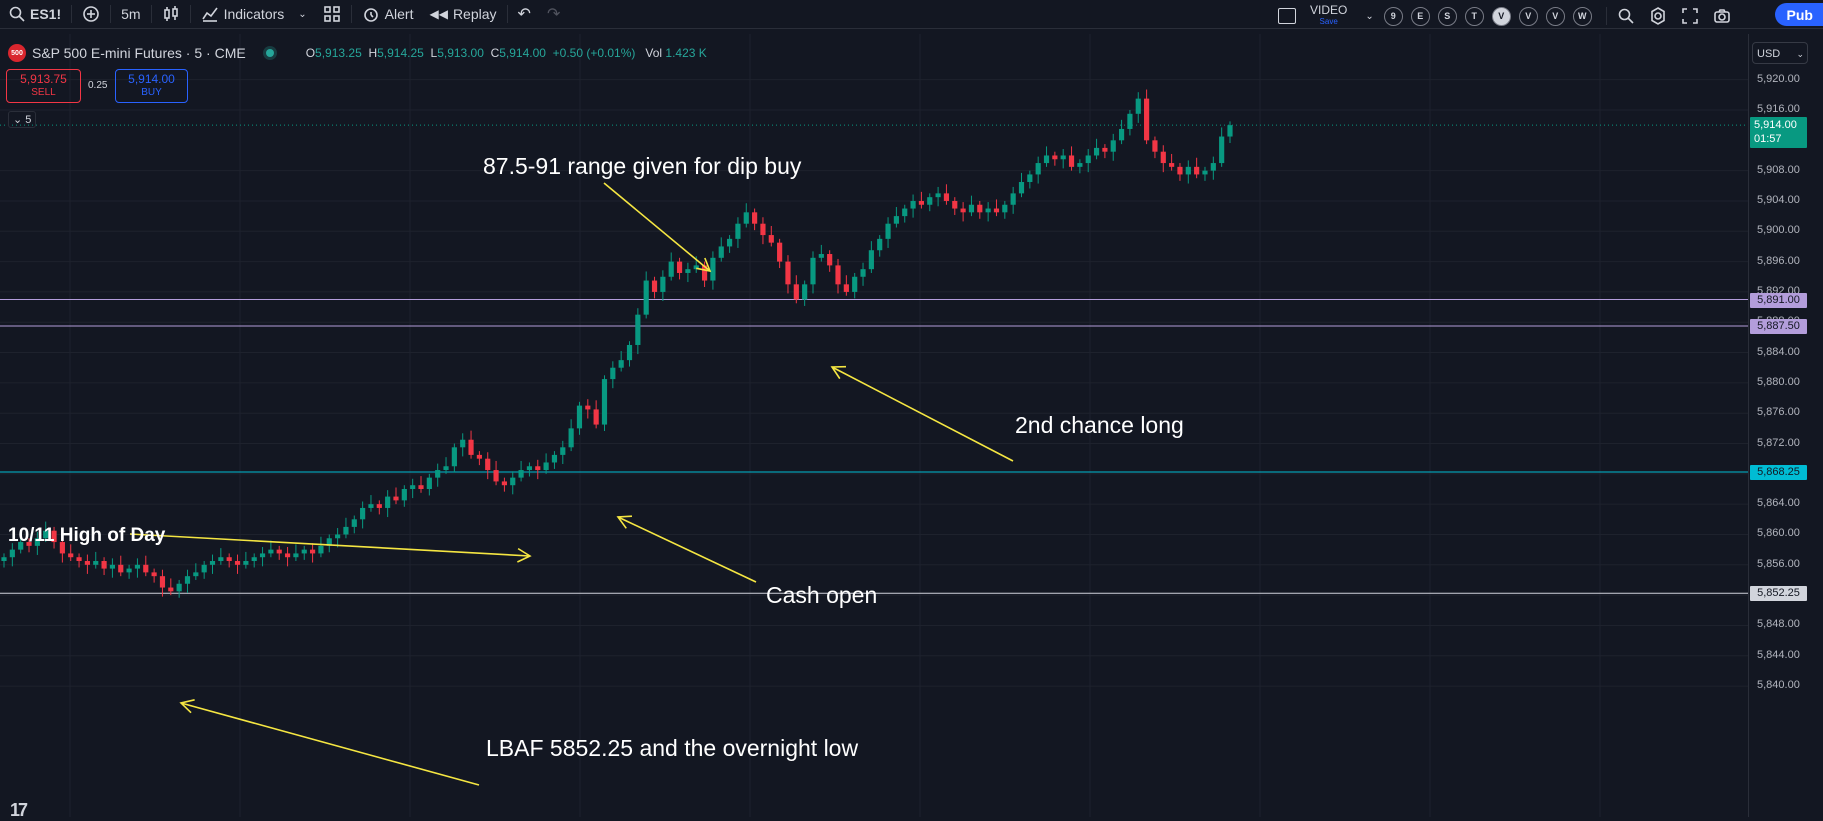 Image resolution: width=1823 pixels, height=821 pixels. I want to click on plus-circle-icon, so click(91, 14).